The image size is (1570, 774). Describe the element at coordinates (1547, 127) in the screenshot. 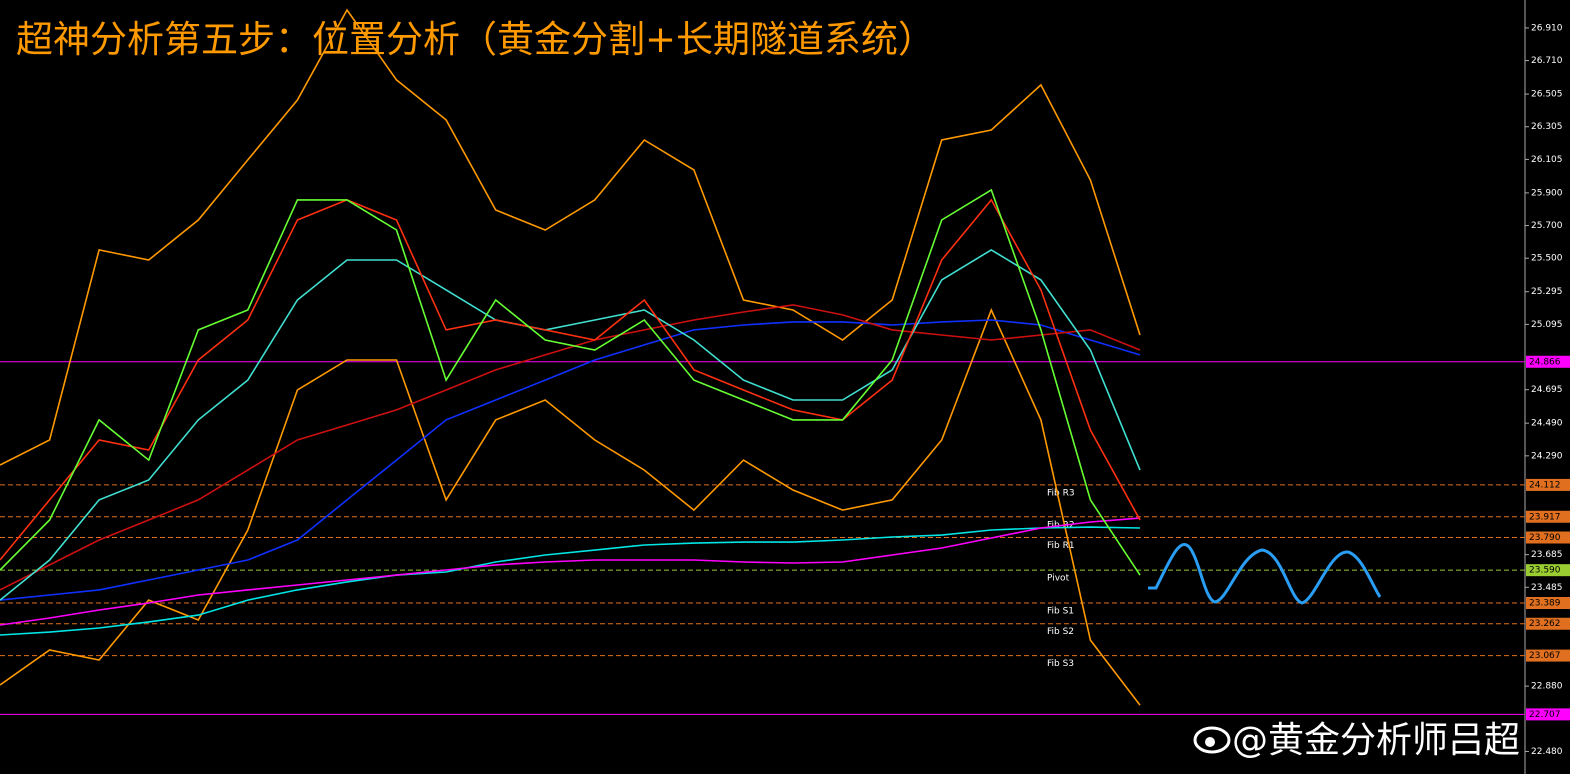

I see `y-tick-label: 26.305` at that location.